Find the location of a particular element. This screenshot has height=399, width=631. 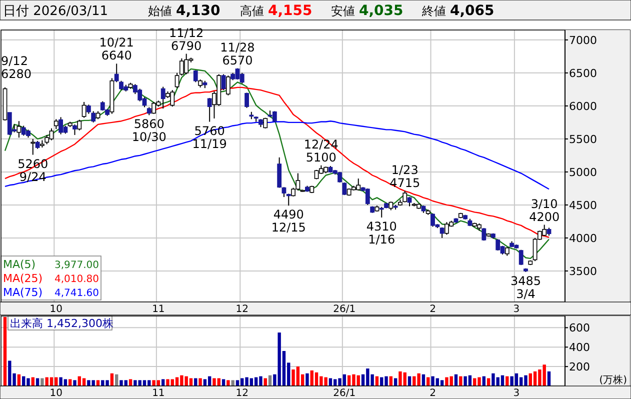

annotation: 10/21 6640 is located at coordinates (116, 49).